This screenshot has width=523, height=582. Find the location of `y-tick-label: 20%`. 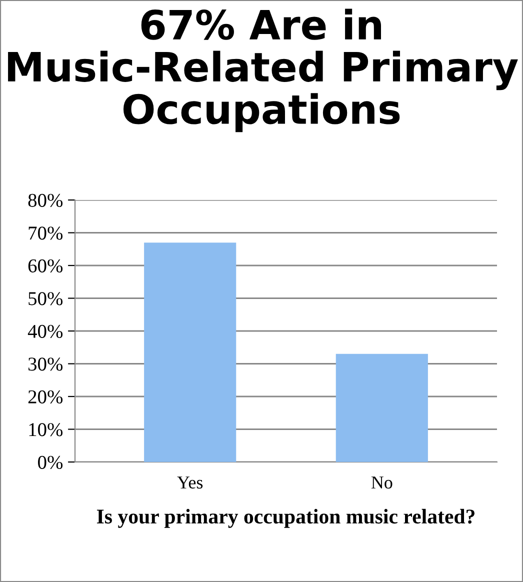

y-tick-label: 20% is located at coordinates (45, 397).